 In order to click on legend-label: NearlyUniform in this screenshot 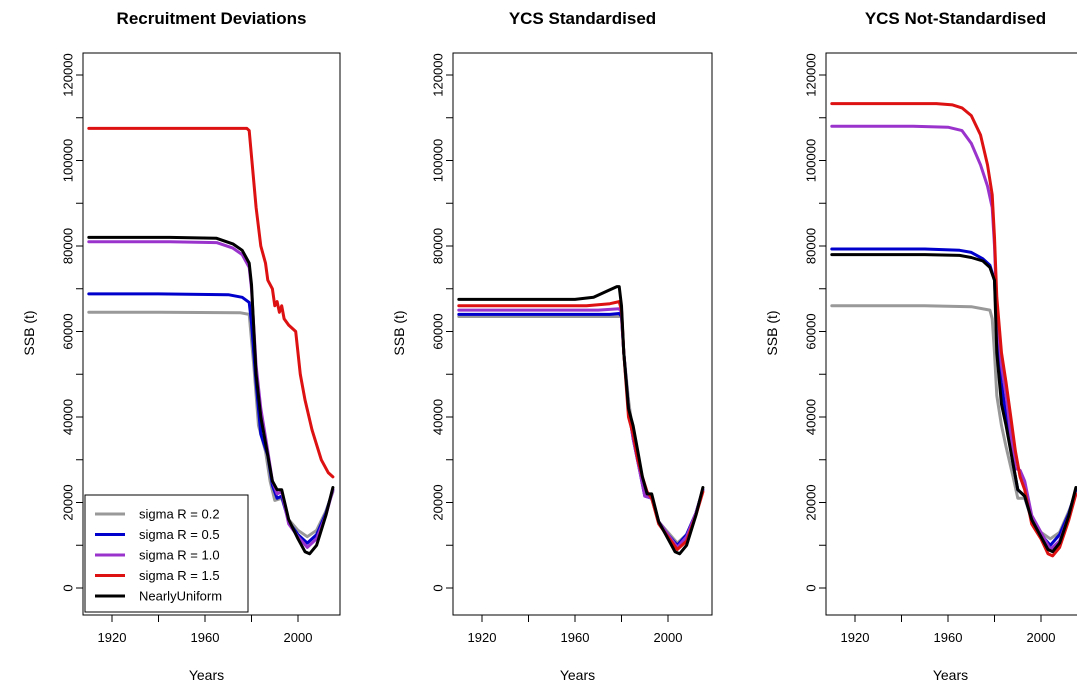, I will do `click(180, 596)`.